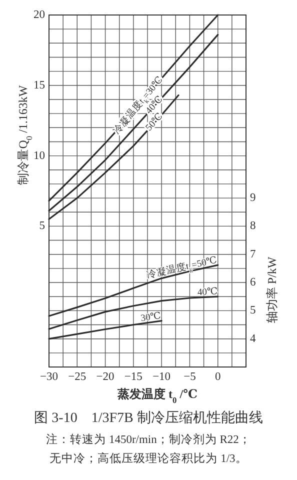 This screenshot has height=480, width=297. I want to click on y2-tick-label: 4, so click(253, 338).